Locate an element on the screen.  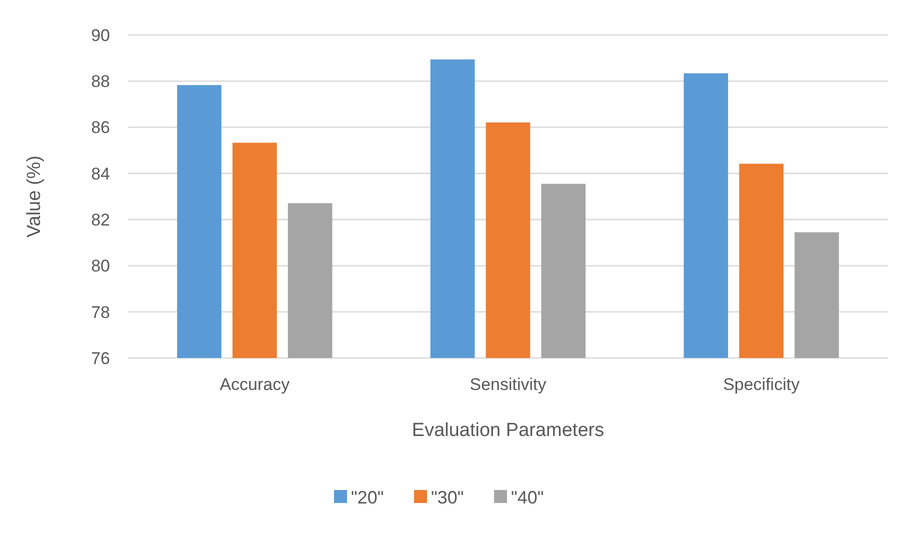
y-tick-label: 88 is located at coordinates (100, 82).